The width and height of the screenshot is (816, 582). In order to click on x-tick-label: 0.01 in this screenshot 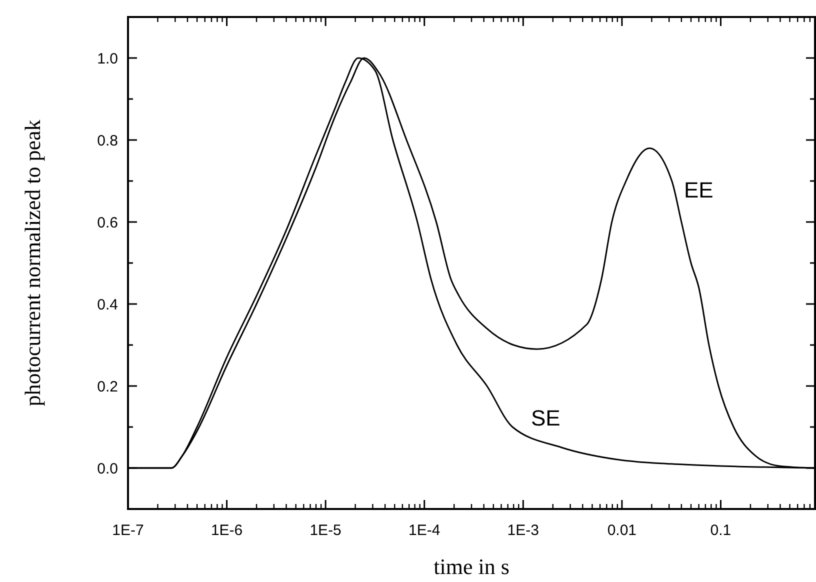, I will do `click(622, 530)`.